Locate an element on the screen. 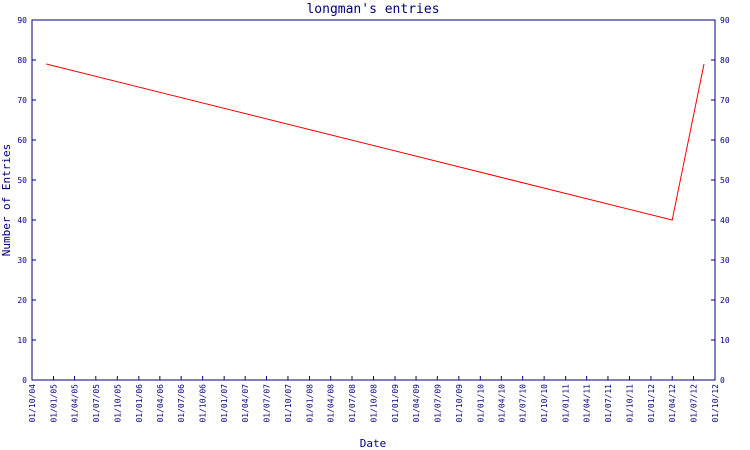 This screenshot has height=450, width=750. y-axis-right: 0 10 20 30 40 50 60 70 80 90 is located at coordinates (720, 200).